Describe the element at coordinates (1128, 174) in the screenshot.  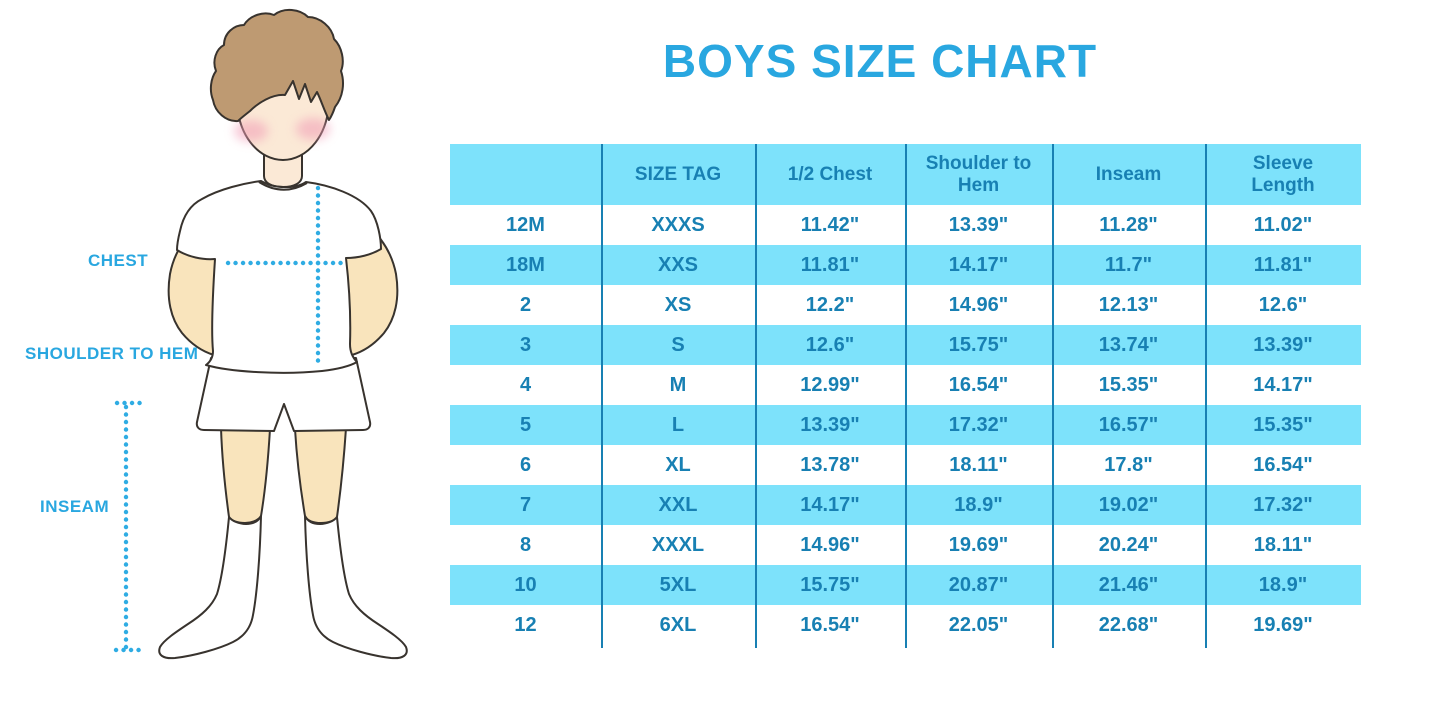
I see `header-cell: Inseam` at that location.